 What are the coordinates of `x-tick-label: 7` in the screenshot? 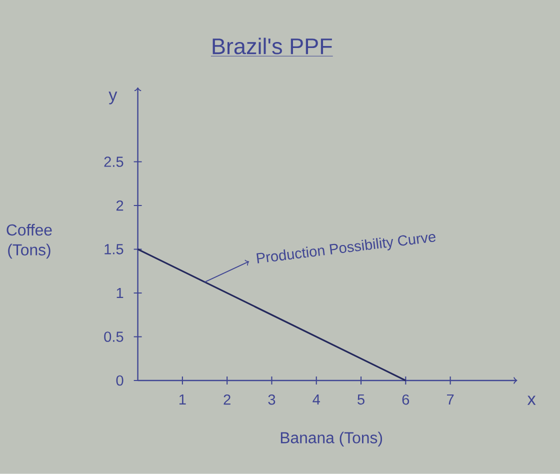 It's located at (450, 399).